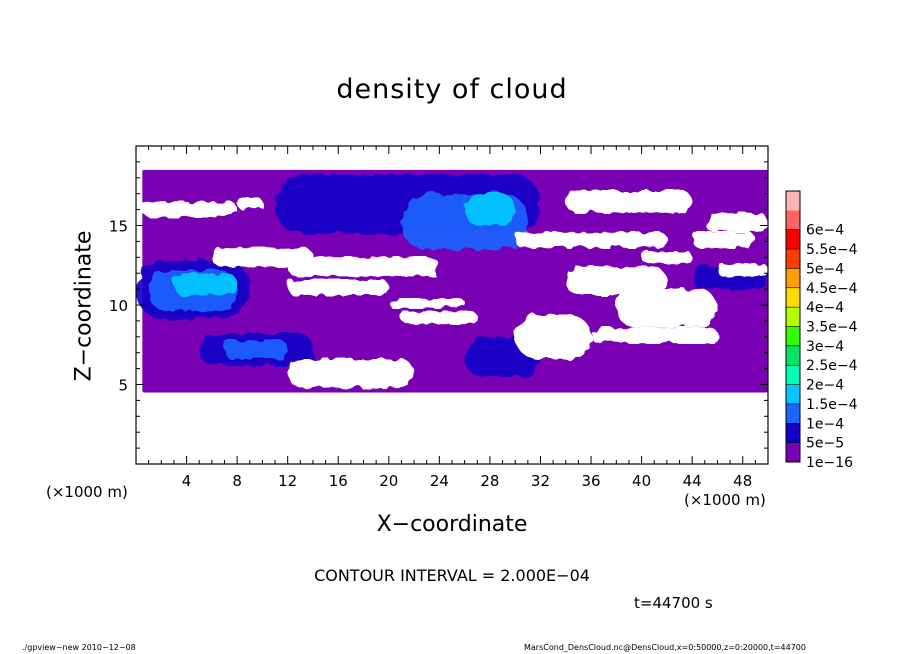 The image size is (904, 654). Describe the element at coordinates (452, 575) in the screenshot. I see `contour-interval: CONTOUR INTERVAL = 2.000E−04` at that location.